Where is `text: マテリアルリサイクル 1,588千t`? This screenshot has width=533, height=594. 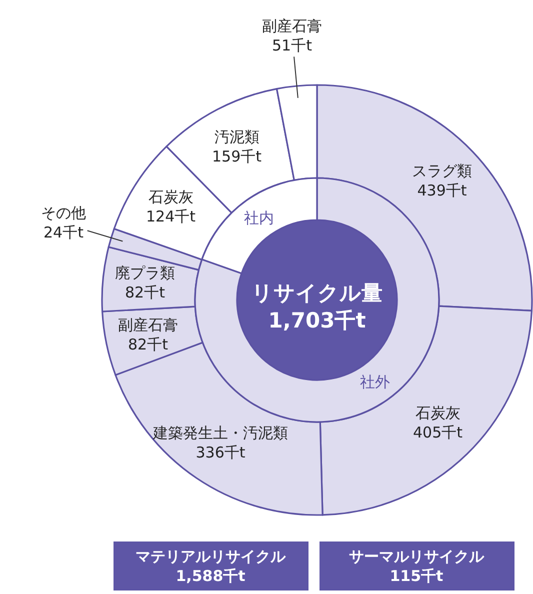 text: マテリアルリサイクル 1,588千t is located at coordinates (211, 566).